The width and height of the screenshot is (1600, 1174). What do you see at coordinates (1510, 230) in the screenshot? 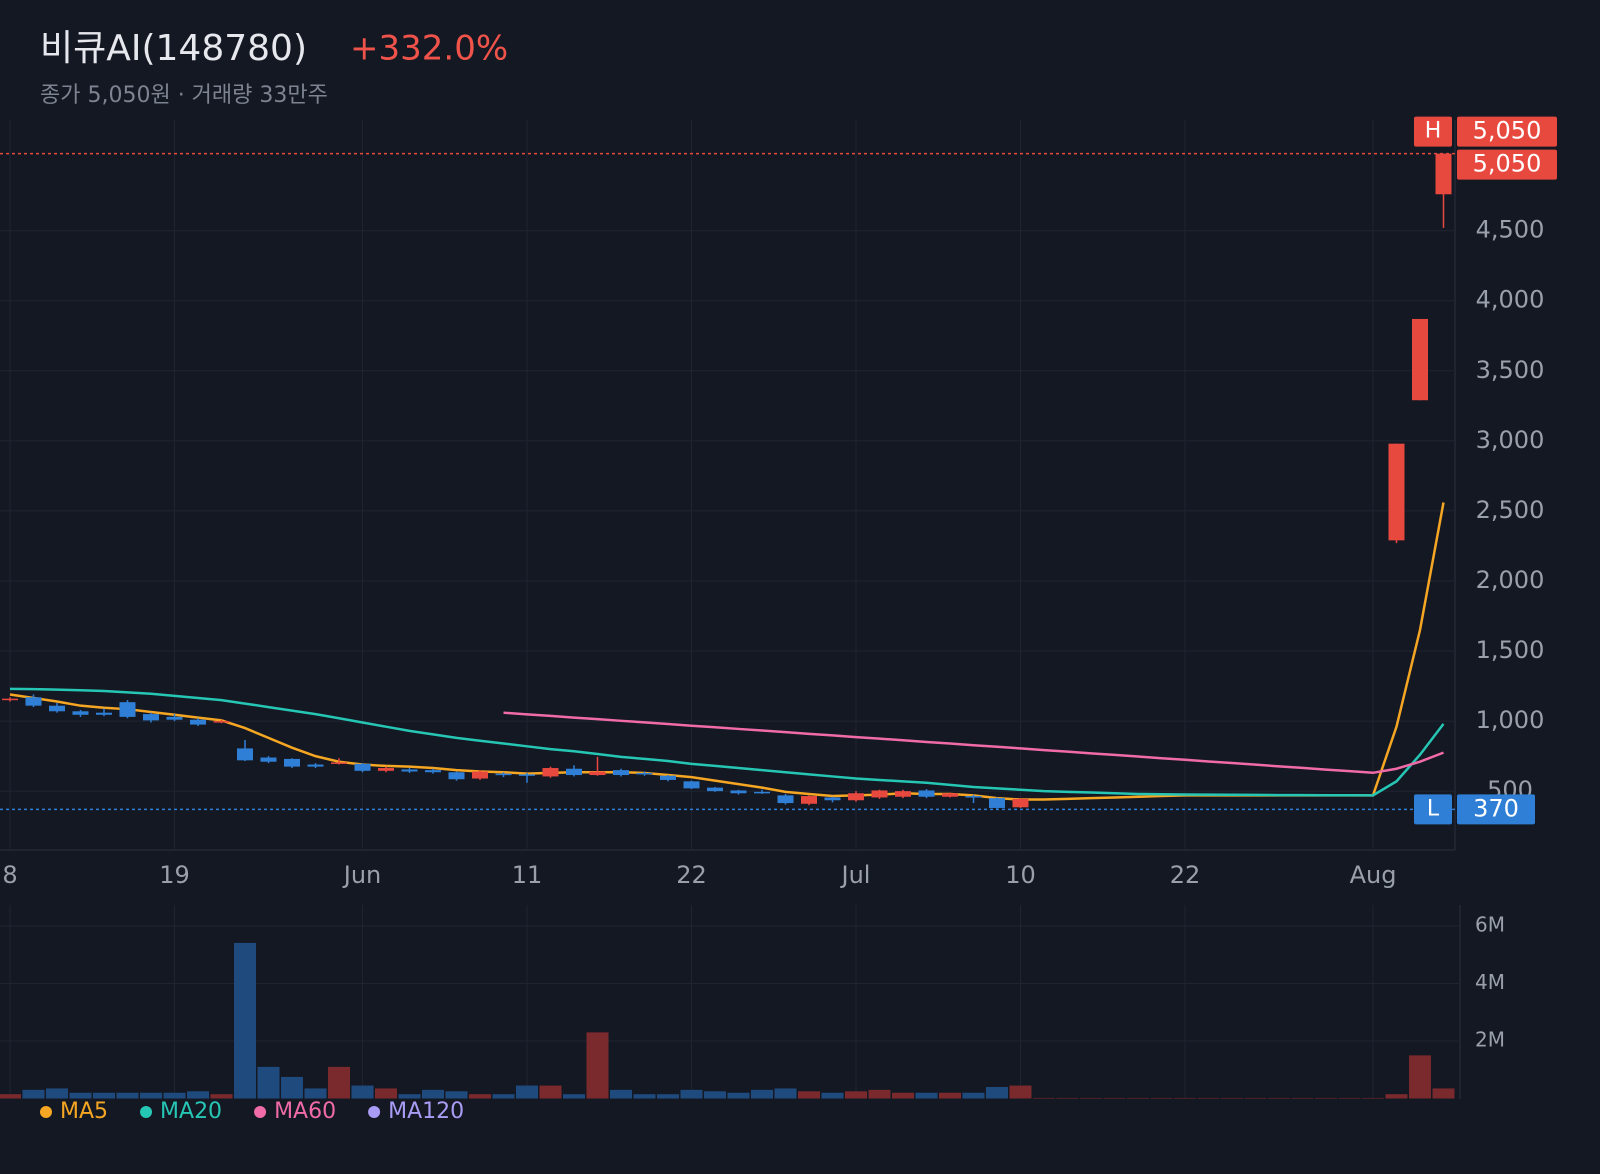
I see `y-tick-label: 4,500` at bounding box center [1510, 230].